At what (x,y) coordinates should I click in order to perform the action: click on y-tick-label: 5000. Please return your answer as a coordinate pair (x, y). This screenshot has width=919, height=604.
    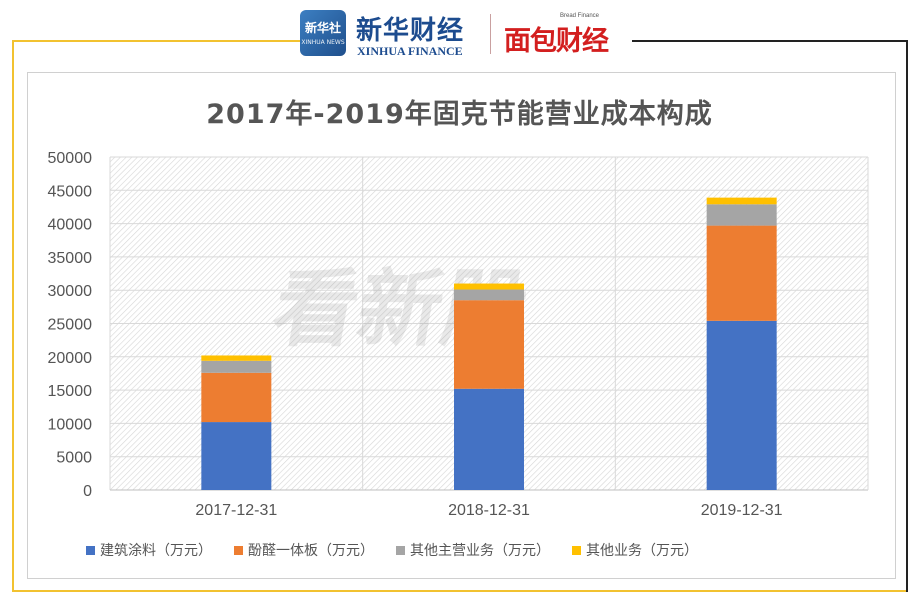
    Looking at the image, I should click on (74, 458).